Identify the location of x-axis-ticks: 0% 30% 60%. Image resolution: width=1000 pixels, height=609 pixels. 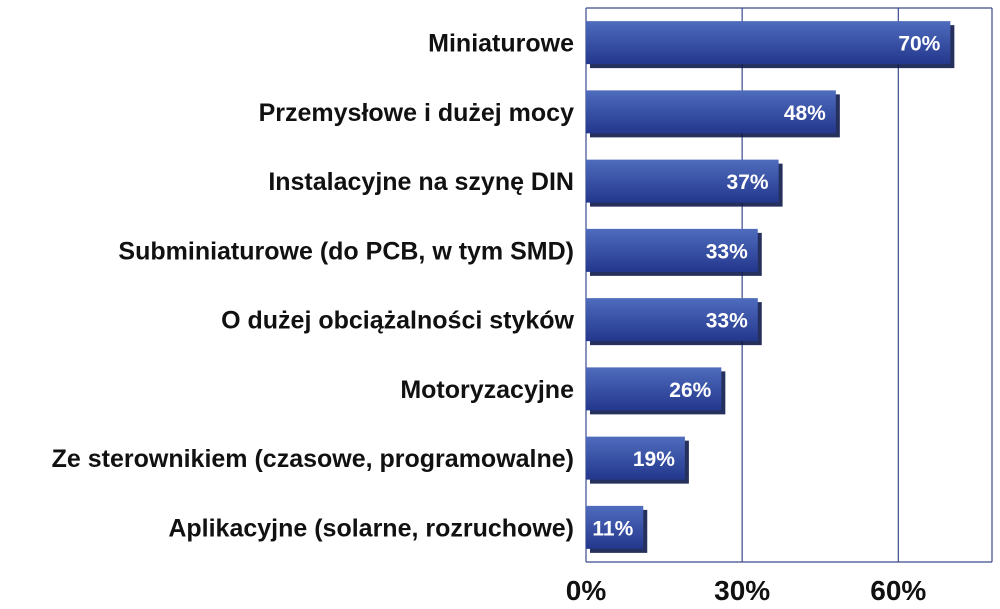
(746, 590).